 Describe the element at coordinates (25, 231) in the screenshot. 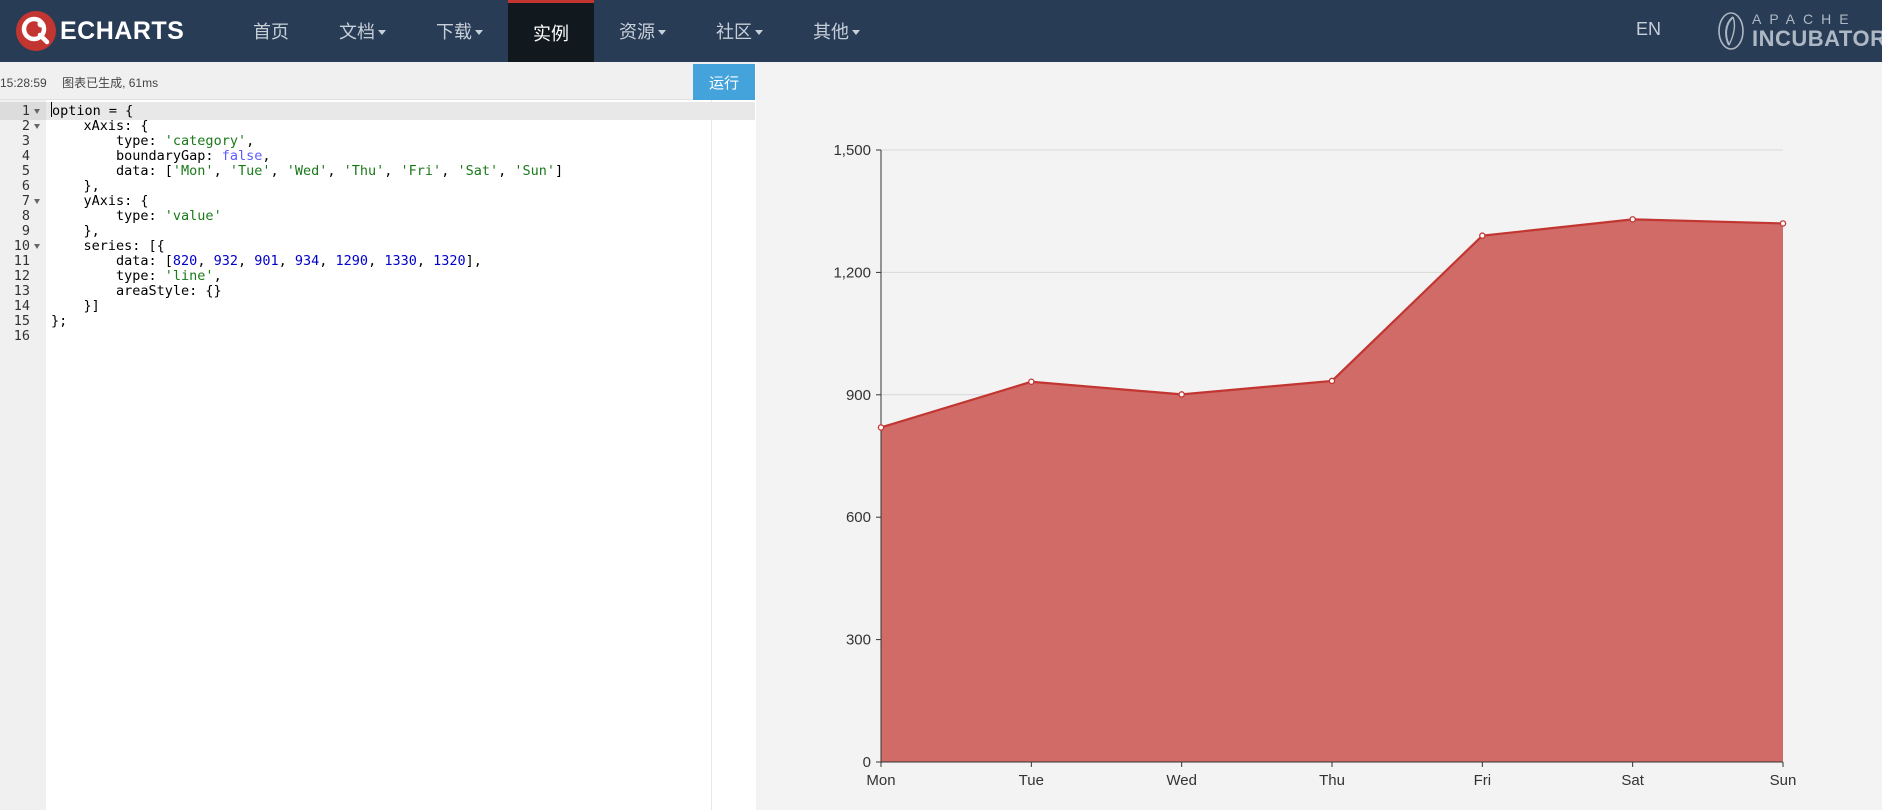

I see `line-number: 9` at that location.